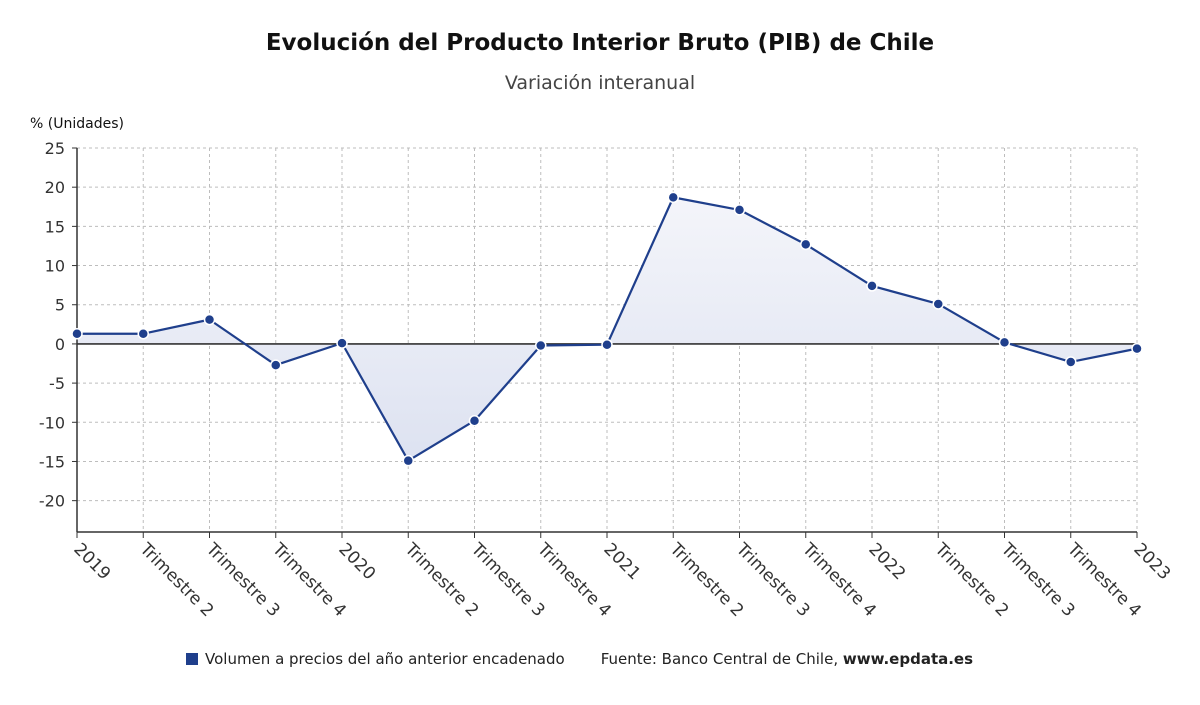 This screenshot has height=705, width=1200. Describe the element at coordinates (908, 659) in the screenshot. I see `source-site: www.epdata.es` at that location.